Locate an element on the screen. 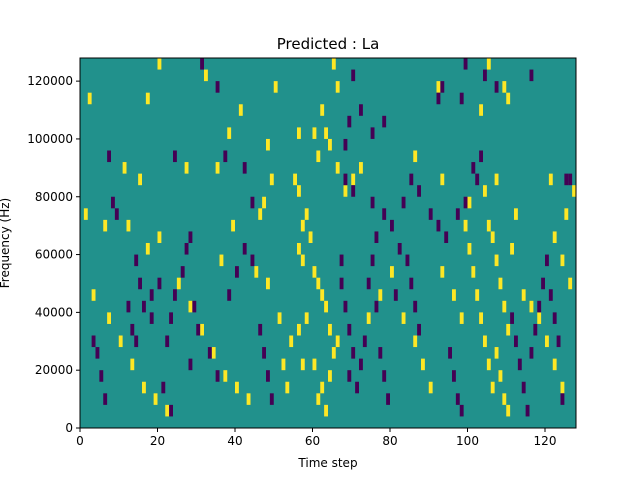 The width and height of the screenshot is (640, 485). x-tick-label: 120 is located at coordinates (545, 441).